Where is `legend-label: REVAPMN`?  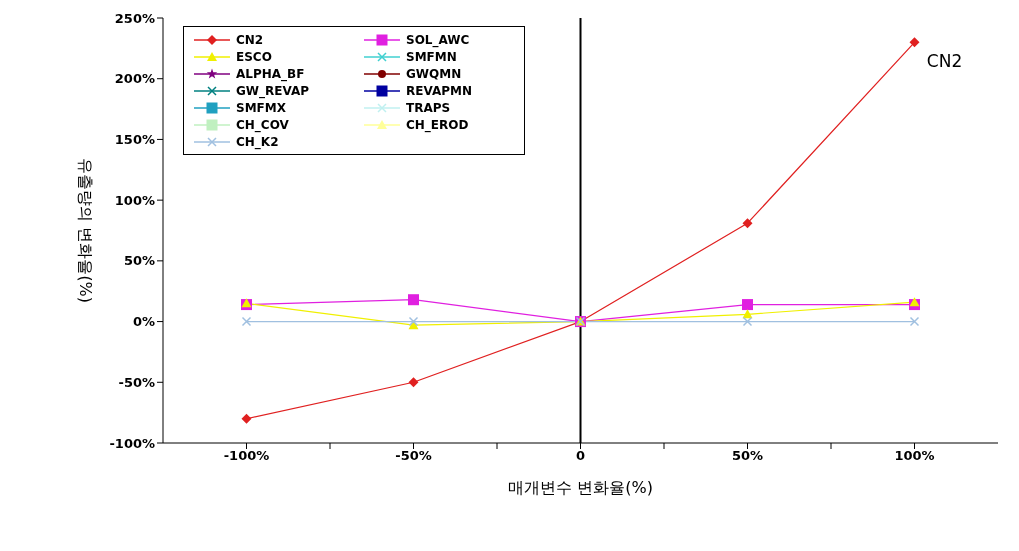 legend-label: REVAPMN is located at coordinates (439, 90).